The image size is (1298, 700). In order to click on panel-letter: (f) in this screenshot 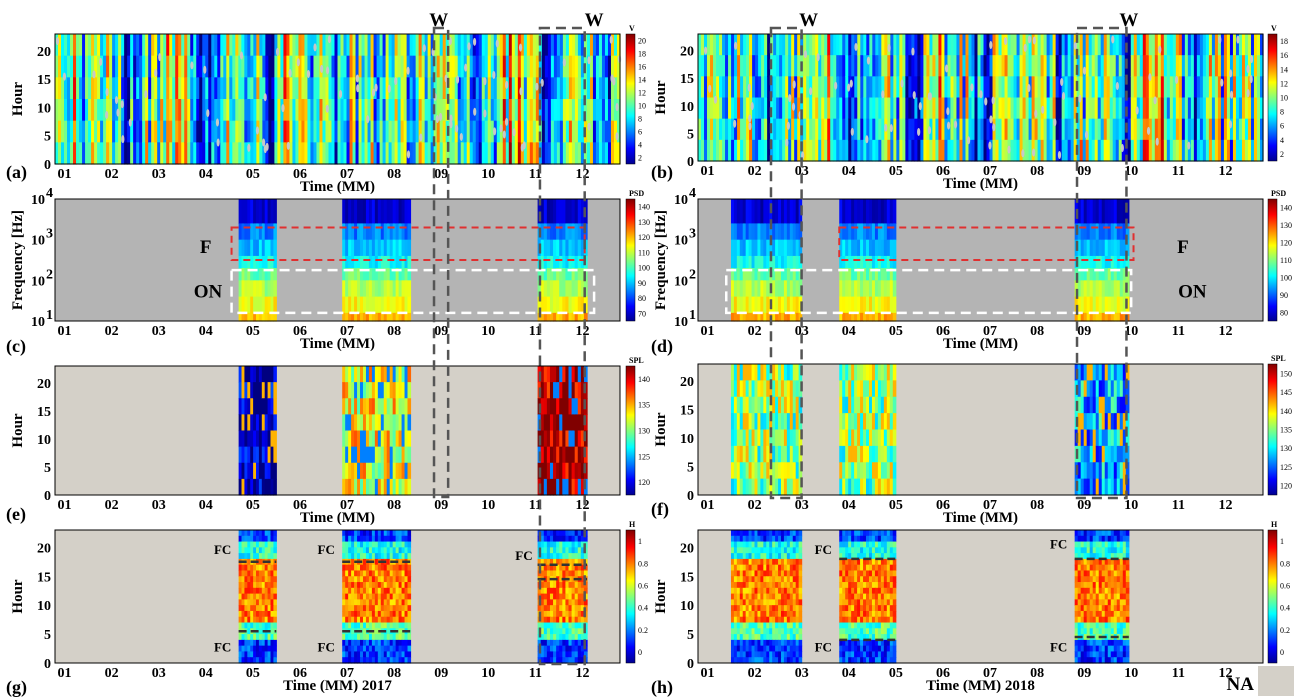, I will do `click(660, 509)`.